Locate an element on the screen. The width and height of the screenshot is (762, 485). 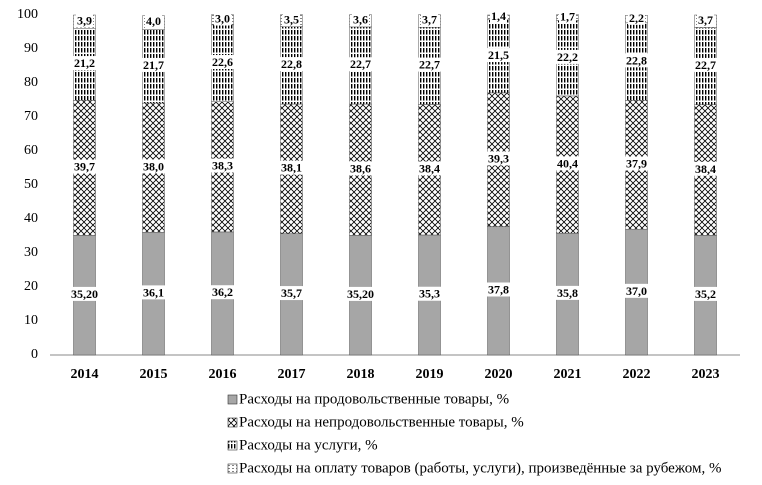
value-label: 3,0 is located at coordinates (222, 19).